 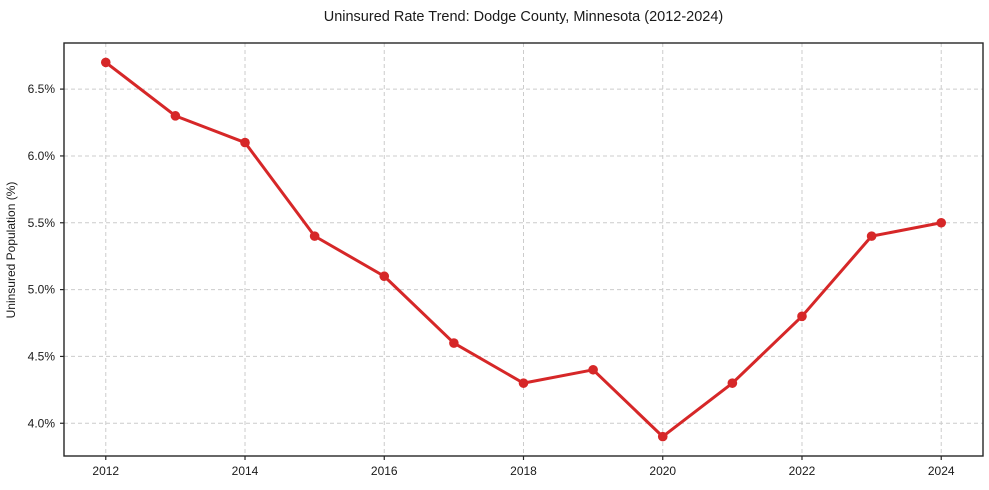 What do you see at coordinates (42, 89) in the screenshot?
I see `y-tick-label: 6.5%` at bounding box center [42, 89].